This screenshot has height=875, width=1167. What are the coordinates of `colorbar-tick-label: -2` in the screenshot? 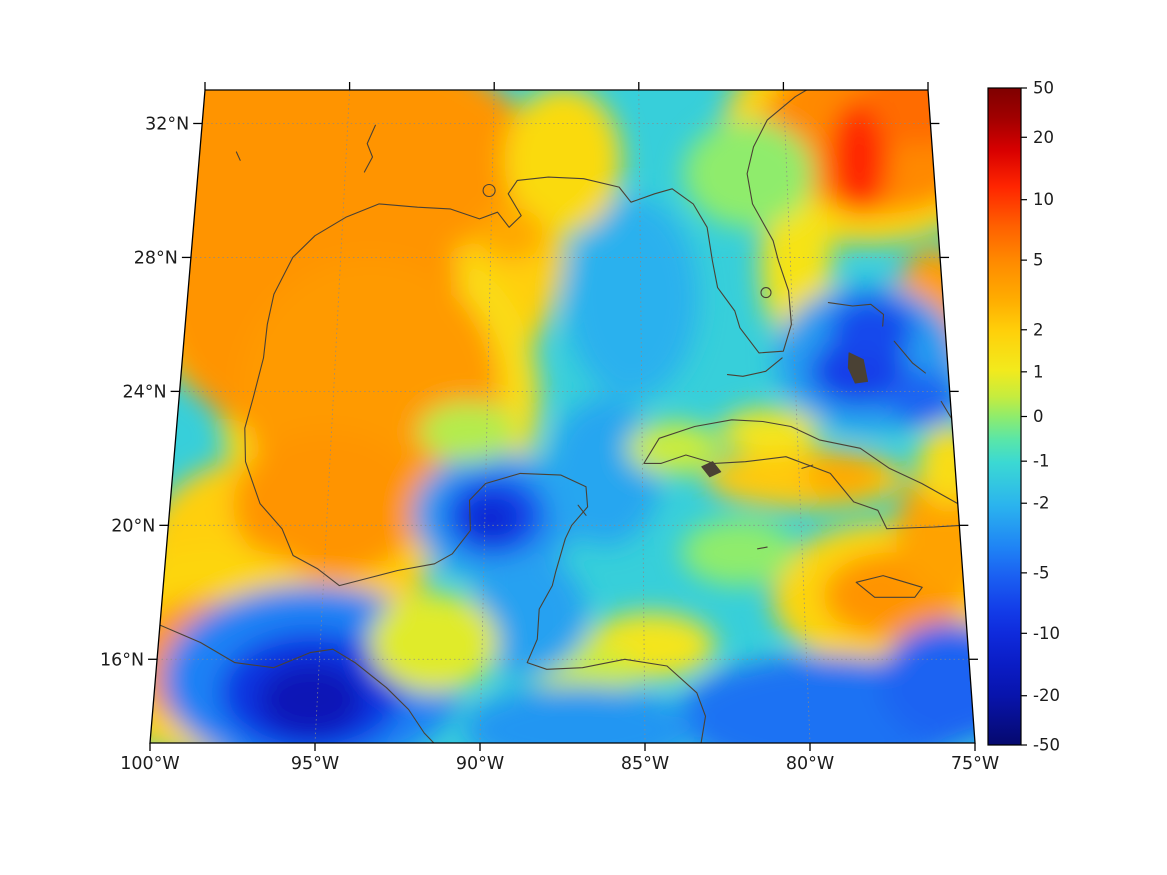 It's located at (1041, 503).